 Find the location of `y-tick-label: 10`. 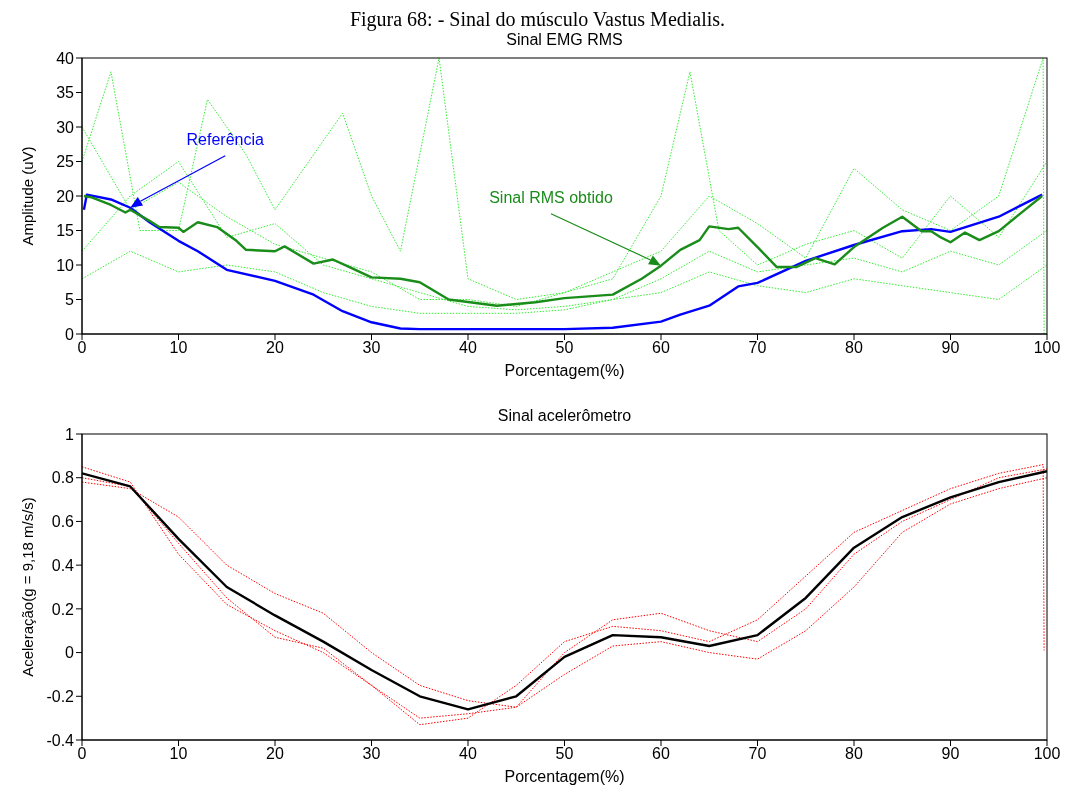

y-tick-label: 10 is located at coordinates (65, 265).